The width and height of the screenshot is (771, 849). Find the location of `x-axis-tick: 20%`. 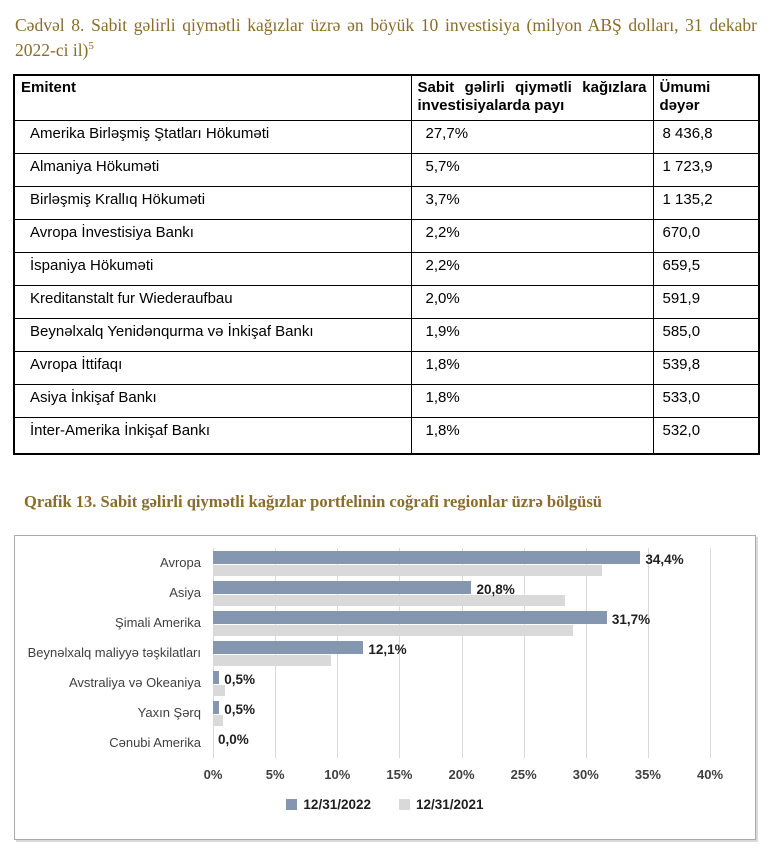

x-axis-tick: 20% is located at coordinates (461, 774).